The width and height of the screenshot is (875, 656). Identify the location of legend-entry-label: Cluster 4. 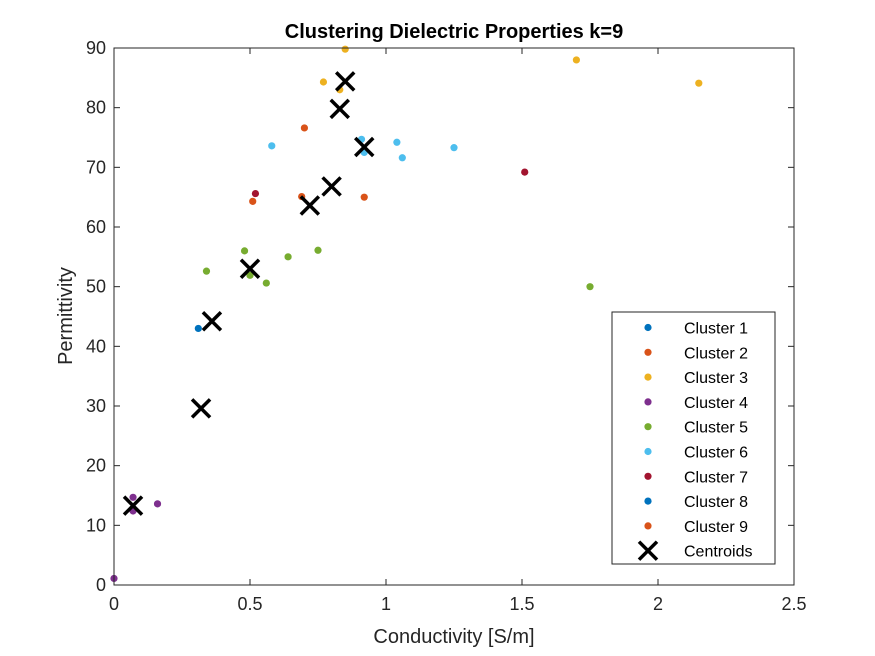
(716, 403).